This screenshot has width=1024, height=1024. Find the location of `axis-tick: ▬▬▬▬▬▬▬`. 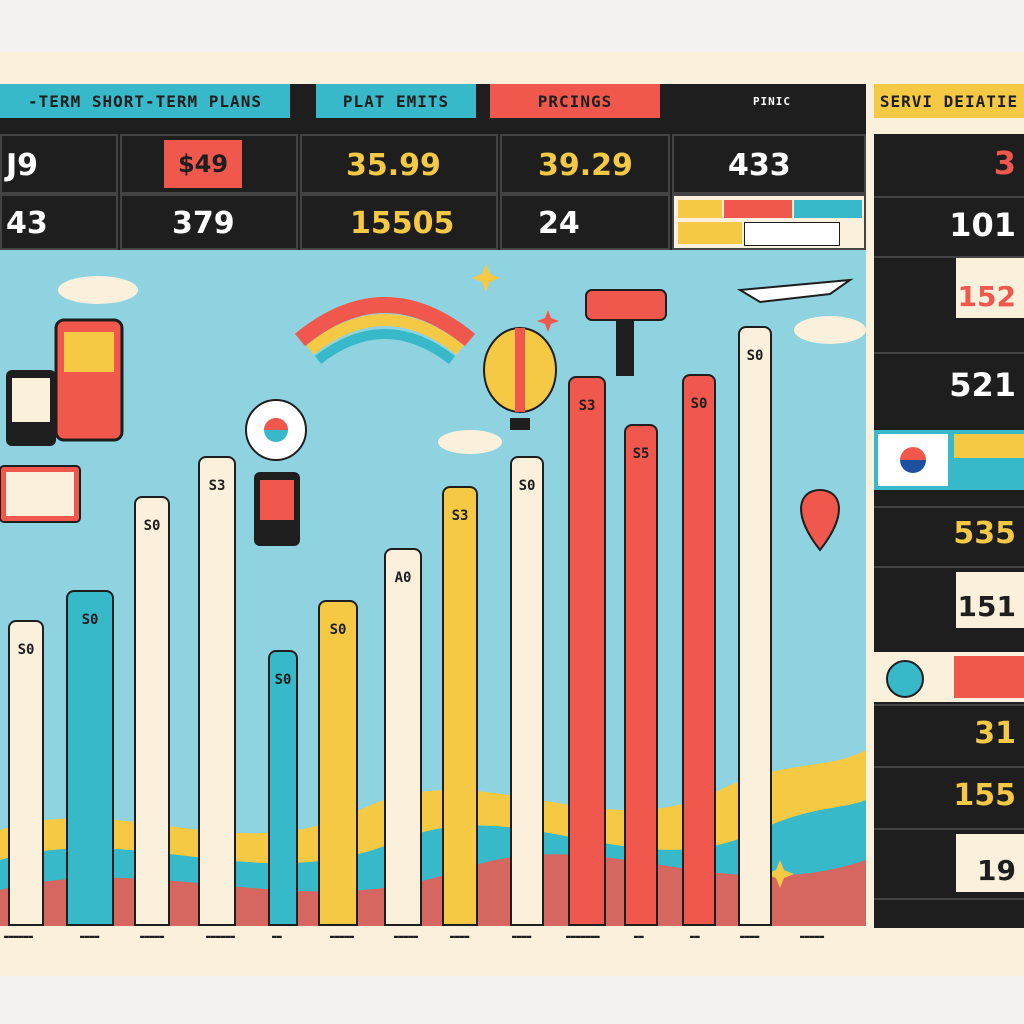

axis-tick: ▬▬▬▬▬▬▬ is located at coordinates (583, 936).